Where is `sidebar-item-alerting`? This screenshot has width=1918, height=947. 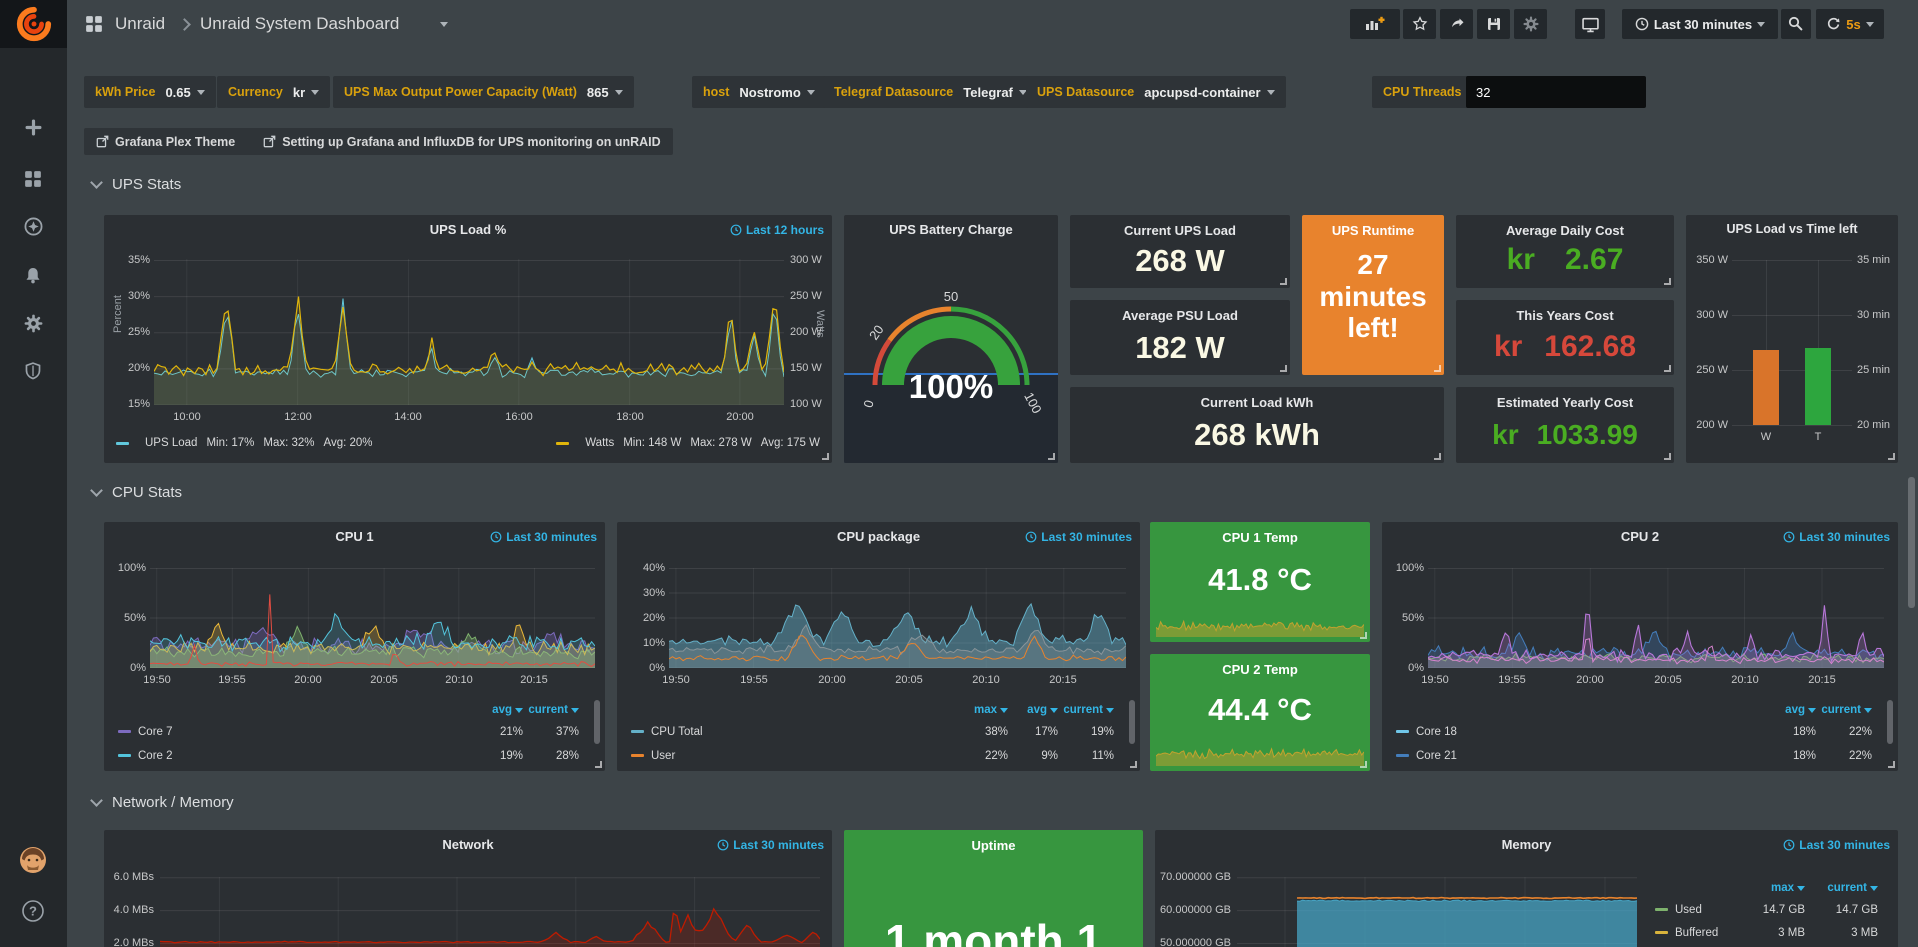 sidebar-item-alerting is located at coordinates (33, 275).